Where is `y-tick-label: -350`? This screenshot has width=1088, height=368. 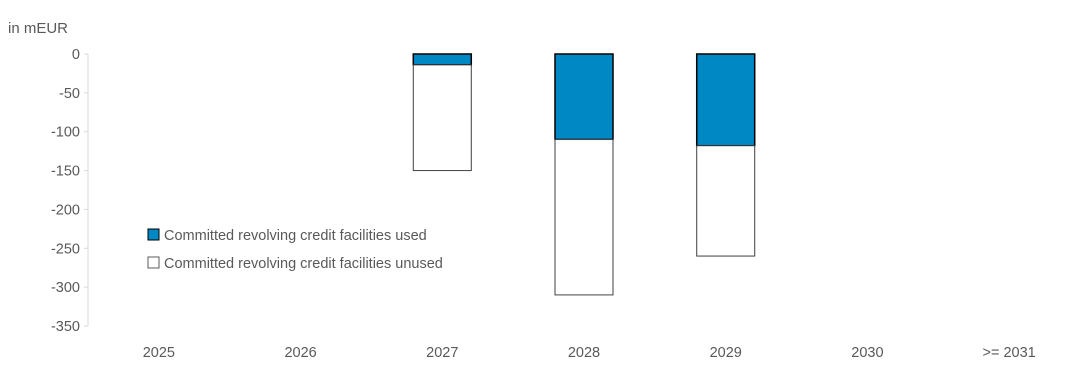
y-tick-label: -350 is located at coordinates (65, 327).